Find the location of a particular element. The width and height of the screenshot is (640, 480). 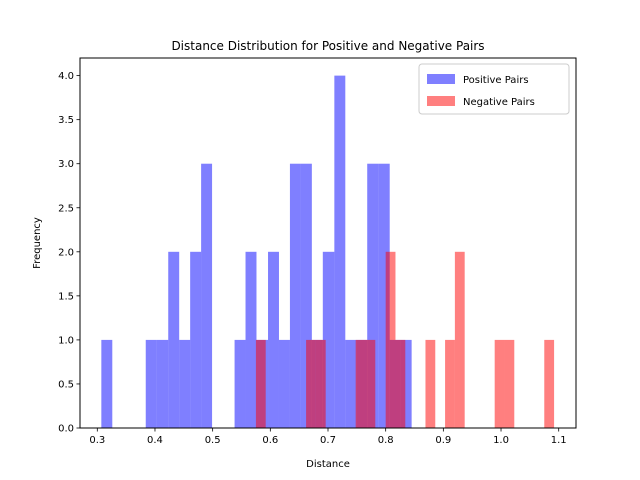

y-tick-label: 0.5 is located at coordinates (66, 384).